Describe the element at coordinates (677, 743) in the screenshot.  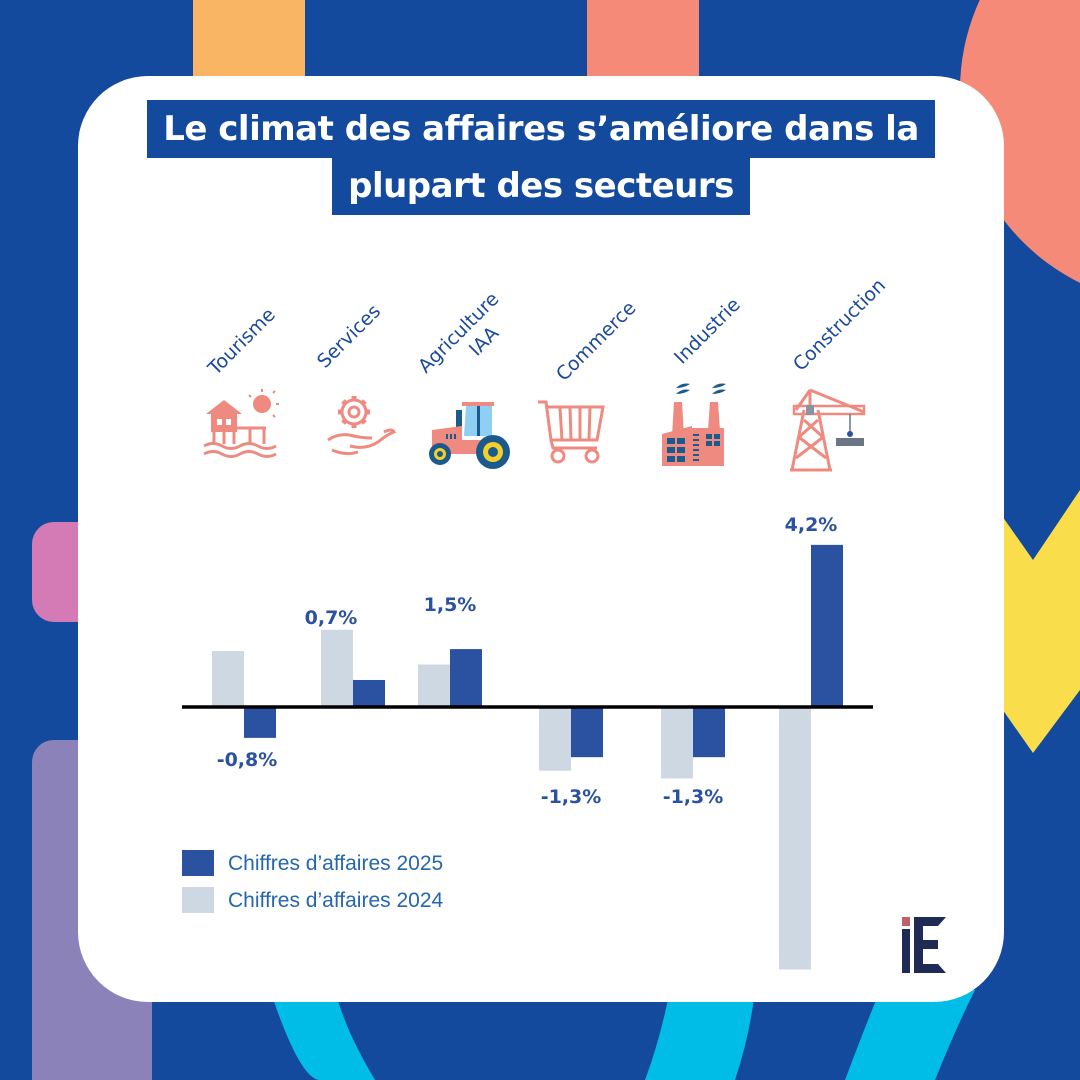
I see `bar-industrie-2024` at that location.